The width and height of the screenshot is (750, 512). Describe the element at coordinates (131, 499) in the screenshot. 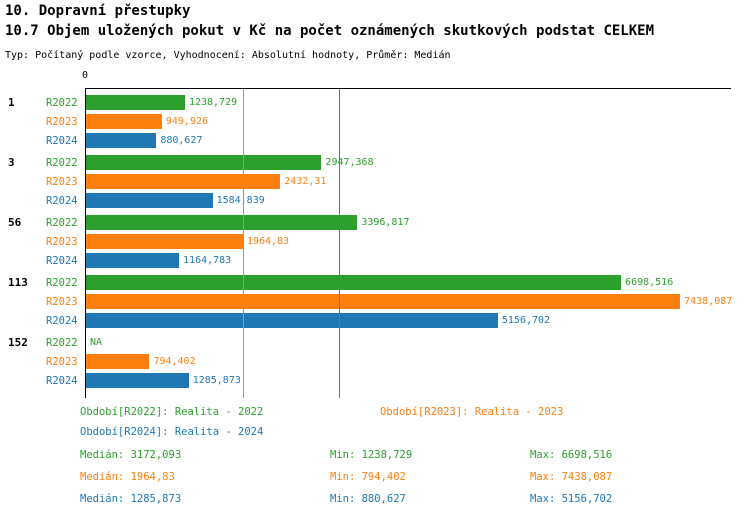

I see `stat-median: Medián: 1285,873` at that location.